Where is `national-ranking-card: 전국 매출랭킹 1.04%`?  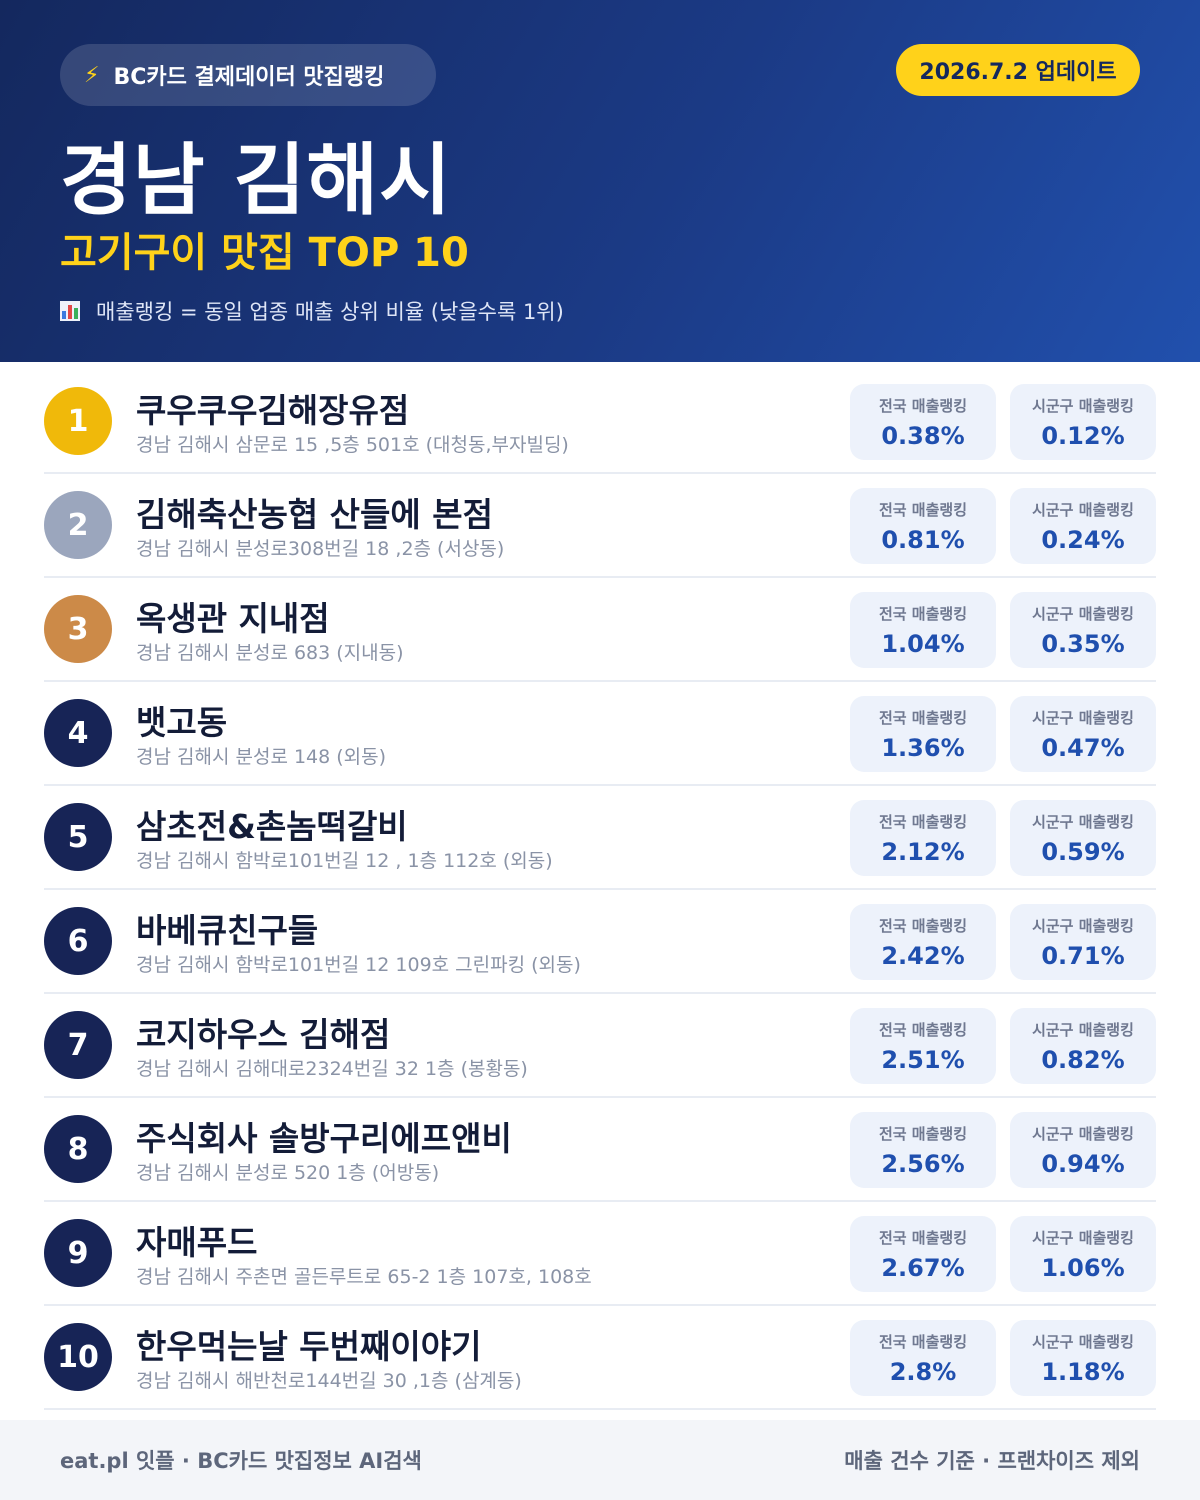
national-ranking-card: 전국 매출랭킹 1.04% is located at coordinates (923, 630).